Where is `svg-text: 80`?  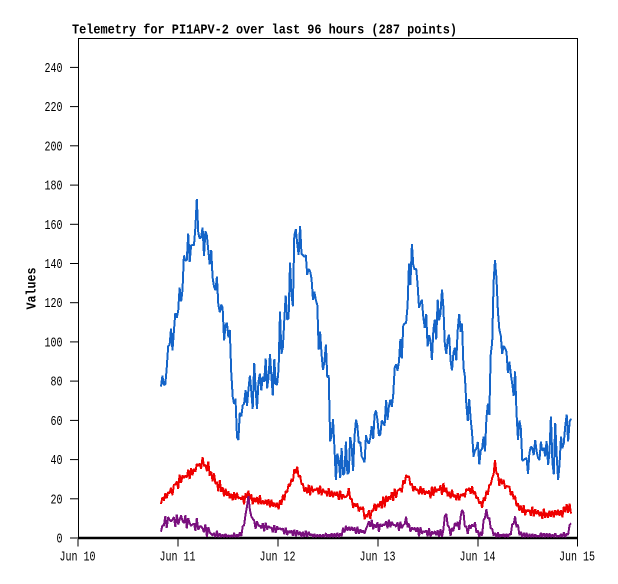 svg-text: 80 is located at coordinates (57, 383).